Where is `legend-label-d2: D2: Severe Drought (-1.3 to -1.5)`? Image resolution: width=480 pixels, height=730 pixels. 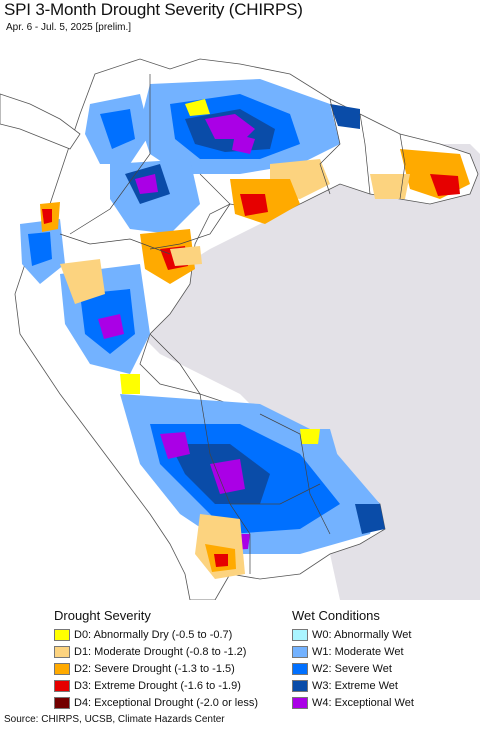 legend-label-d2: D2: Severe Drought (-1.3 to -1.5) is located at coordinates (154, 668).